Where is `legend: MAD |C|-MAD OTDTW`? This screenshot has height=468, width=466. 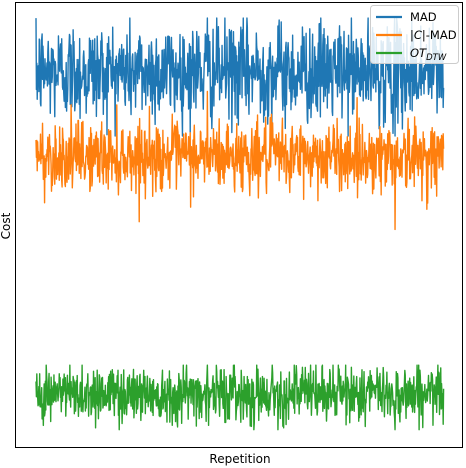
legend: MAD |C|-MAD OTDTW is located at coordinates (414, 34).